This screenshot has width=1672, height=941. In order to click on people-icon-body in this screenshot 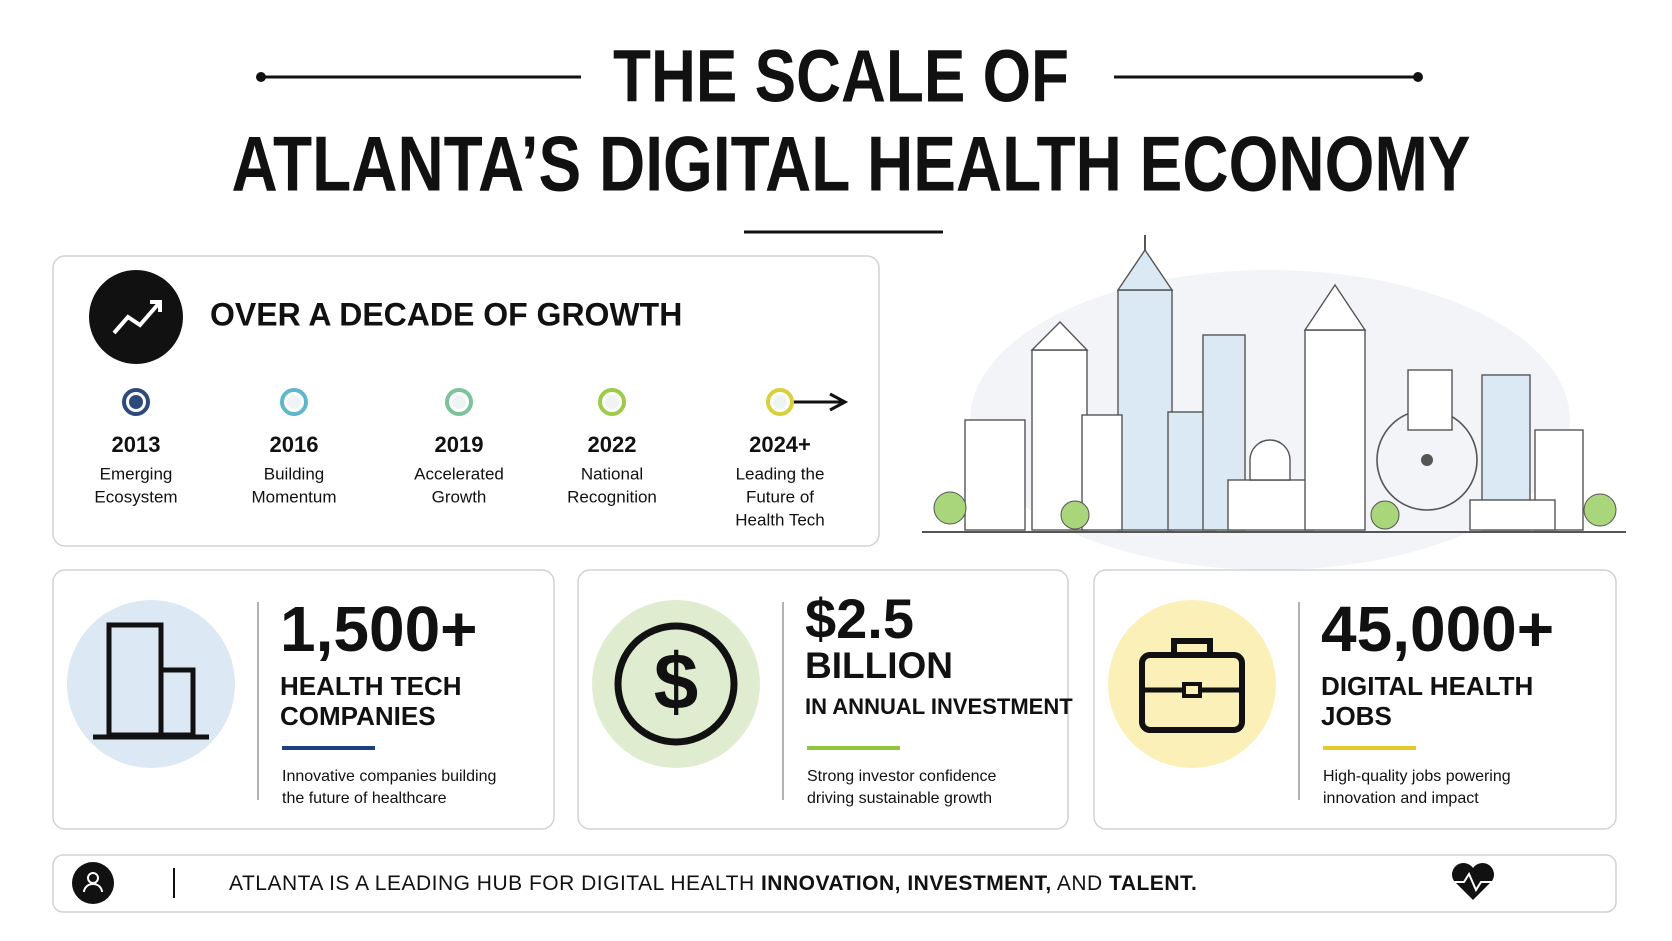, I will do `click(93, 888)`.